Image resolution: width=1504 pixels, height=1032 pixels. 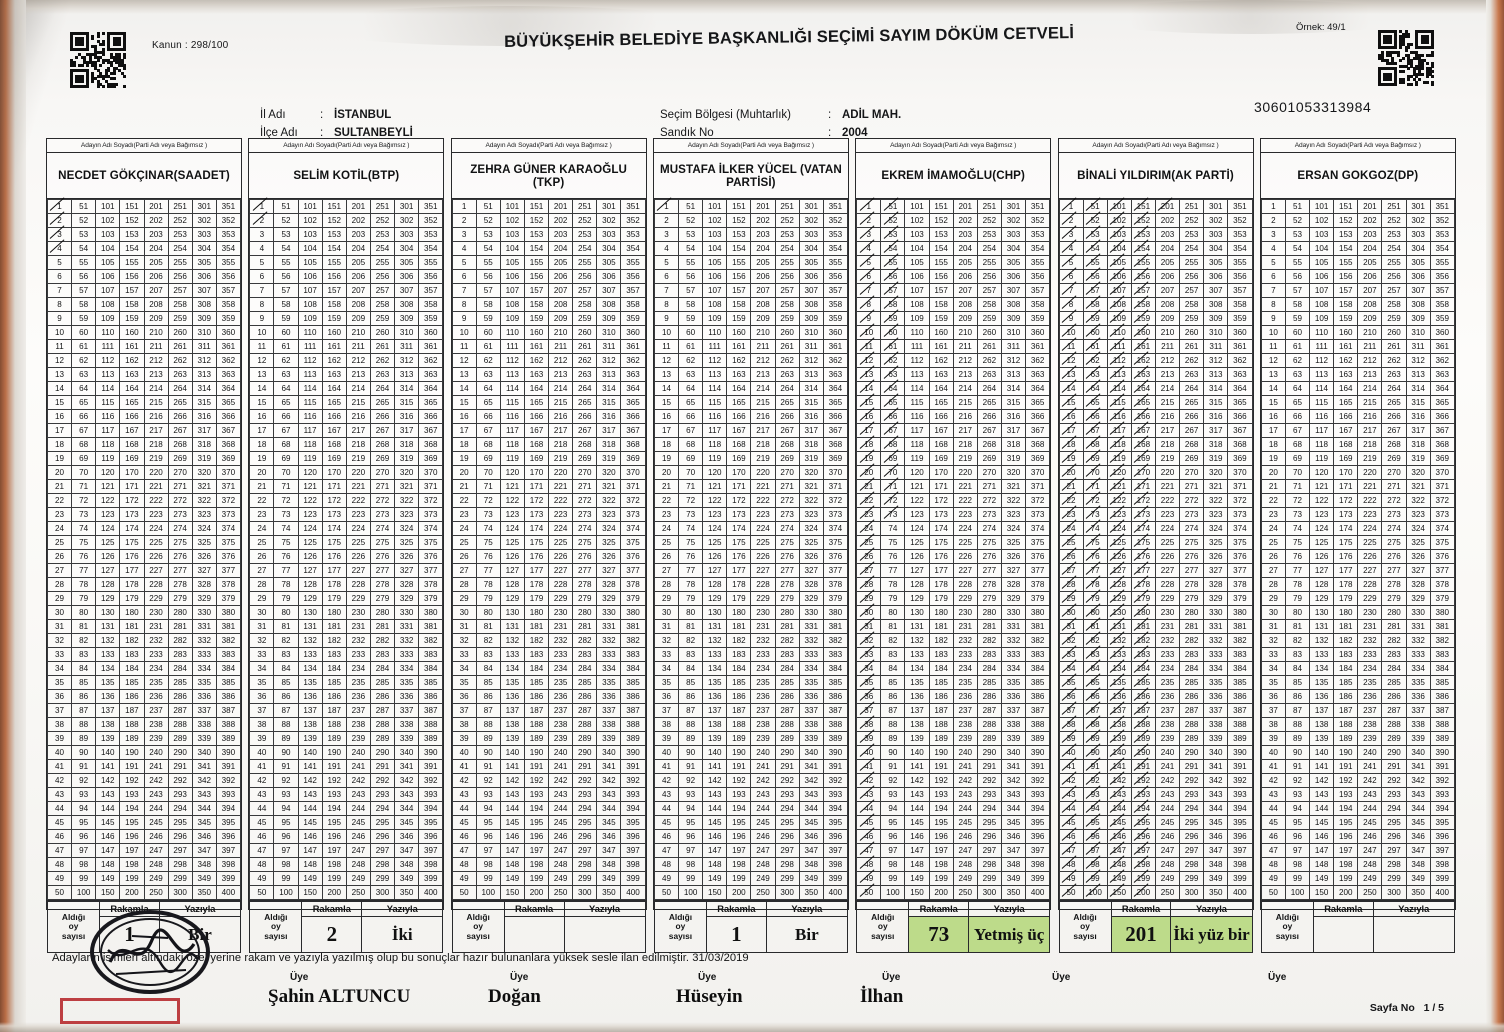 I want to click on vote-number-cell: 23, so click(x=262, y=514).